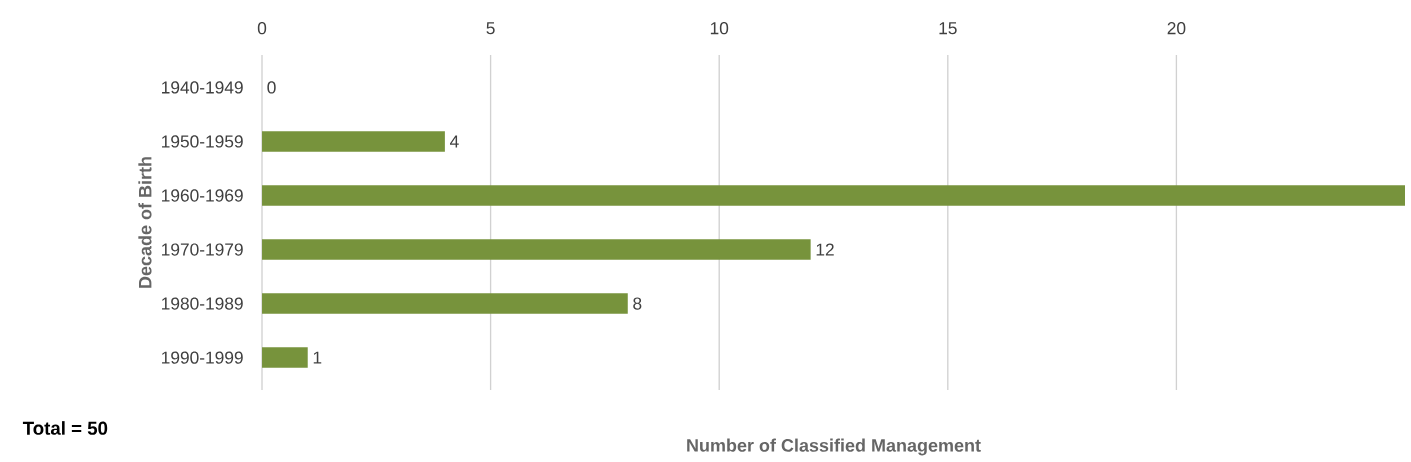 This screenshot has height=462, width=1411. Describe the element at coordinates (317, 357) in the screenshot. I see `data-label: 1` at that location.